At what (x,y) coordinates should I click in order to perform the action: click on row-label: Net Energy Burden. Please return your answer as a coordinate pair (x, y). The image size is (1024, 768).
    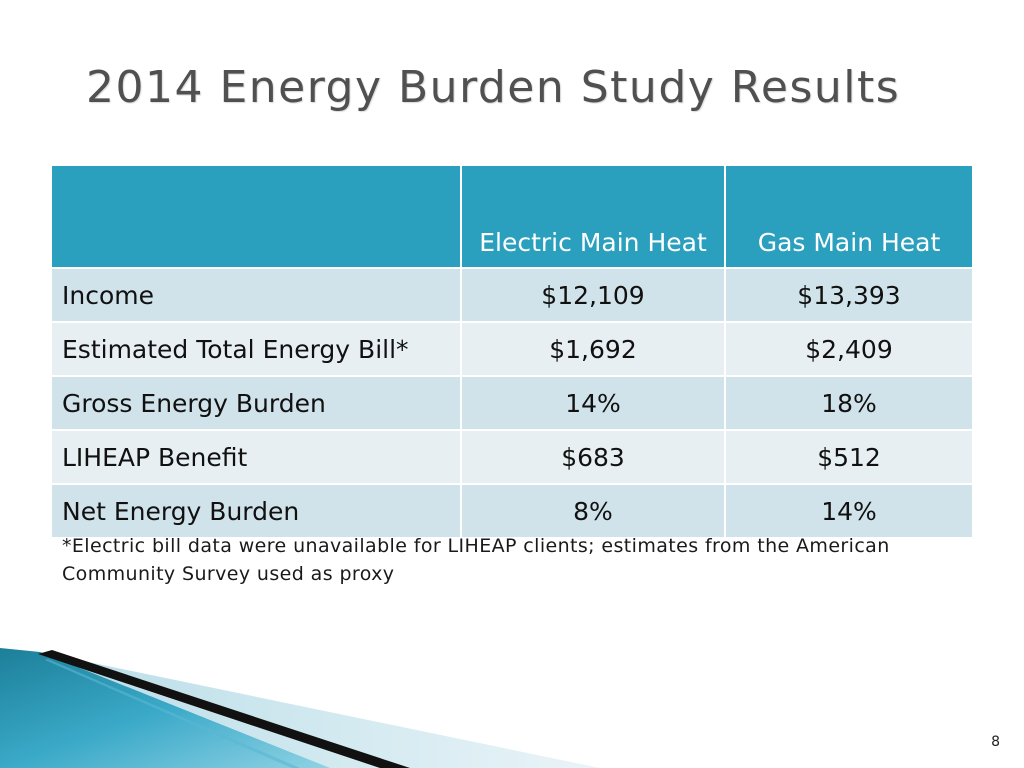
    Looking at the image, I should click on (257, 510).